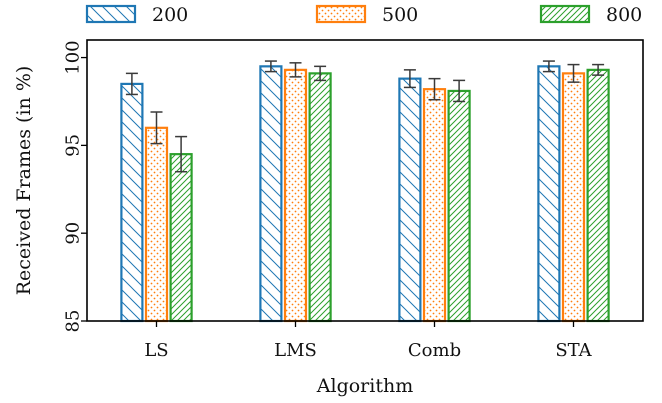 The image size is (662, 403). I want to click on legend: 200 500 800, so click(363, 15).